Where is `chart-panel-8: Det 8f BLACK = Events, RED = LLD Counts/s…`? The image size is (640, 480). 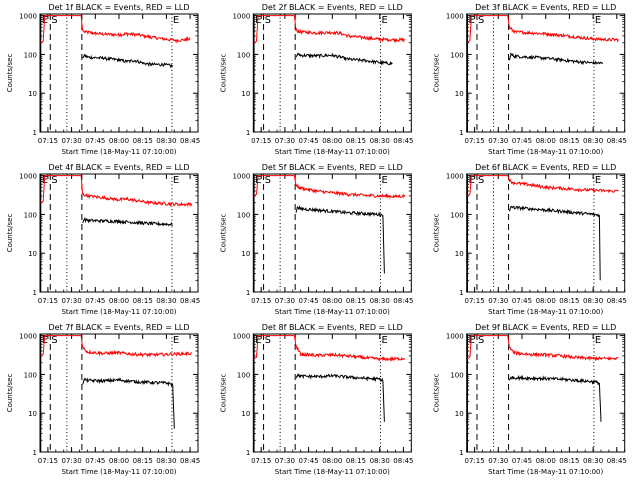
chart-panel-8: Det 8f BLACK = Events, RED = LLD Counts/s… is located at coordinates (316, 399).